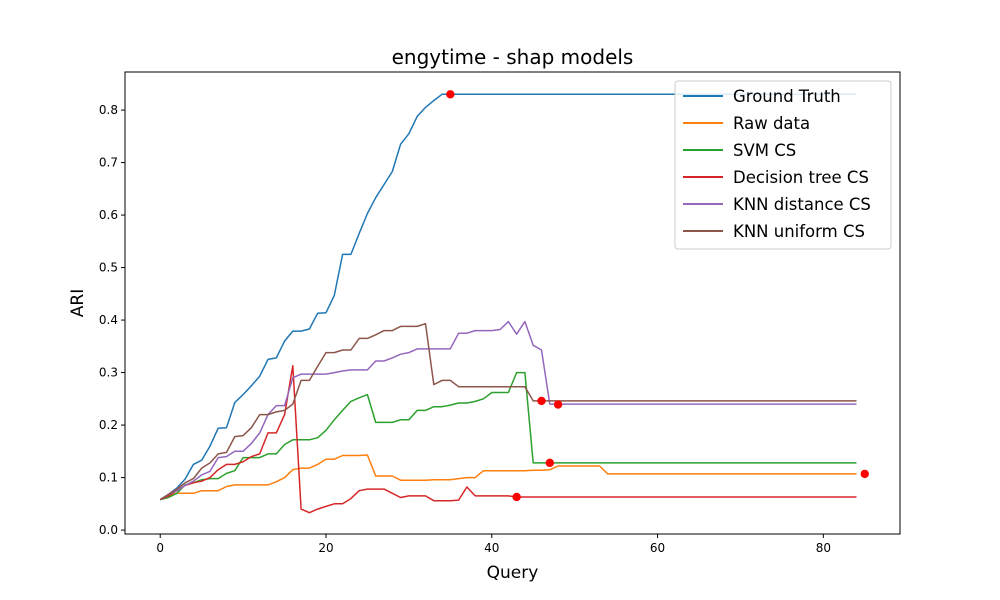 The height and width of the screenshot is (600, 1000). I want to click on legend-box, so click(783, 165).